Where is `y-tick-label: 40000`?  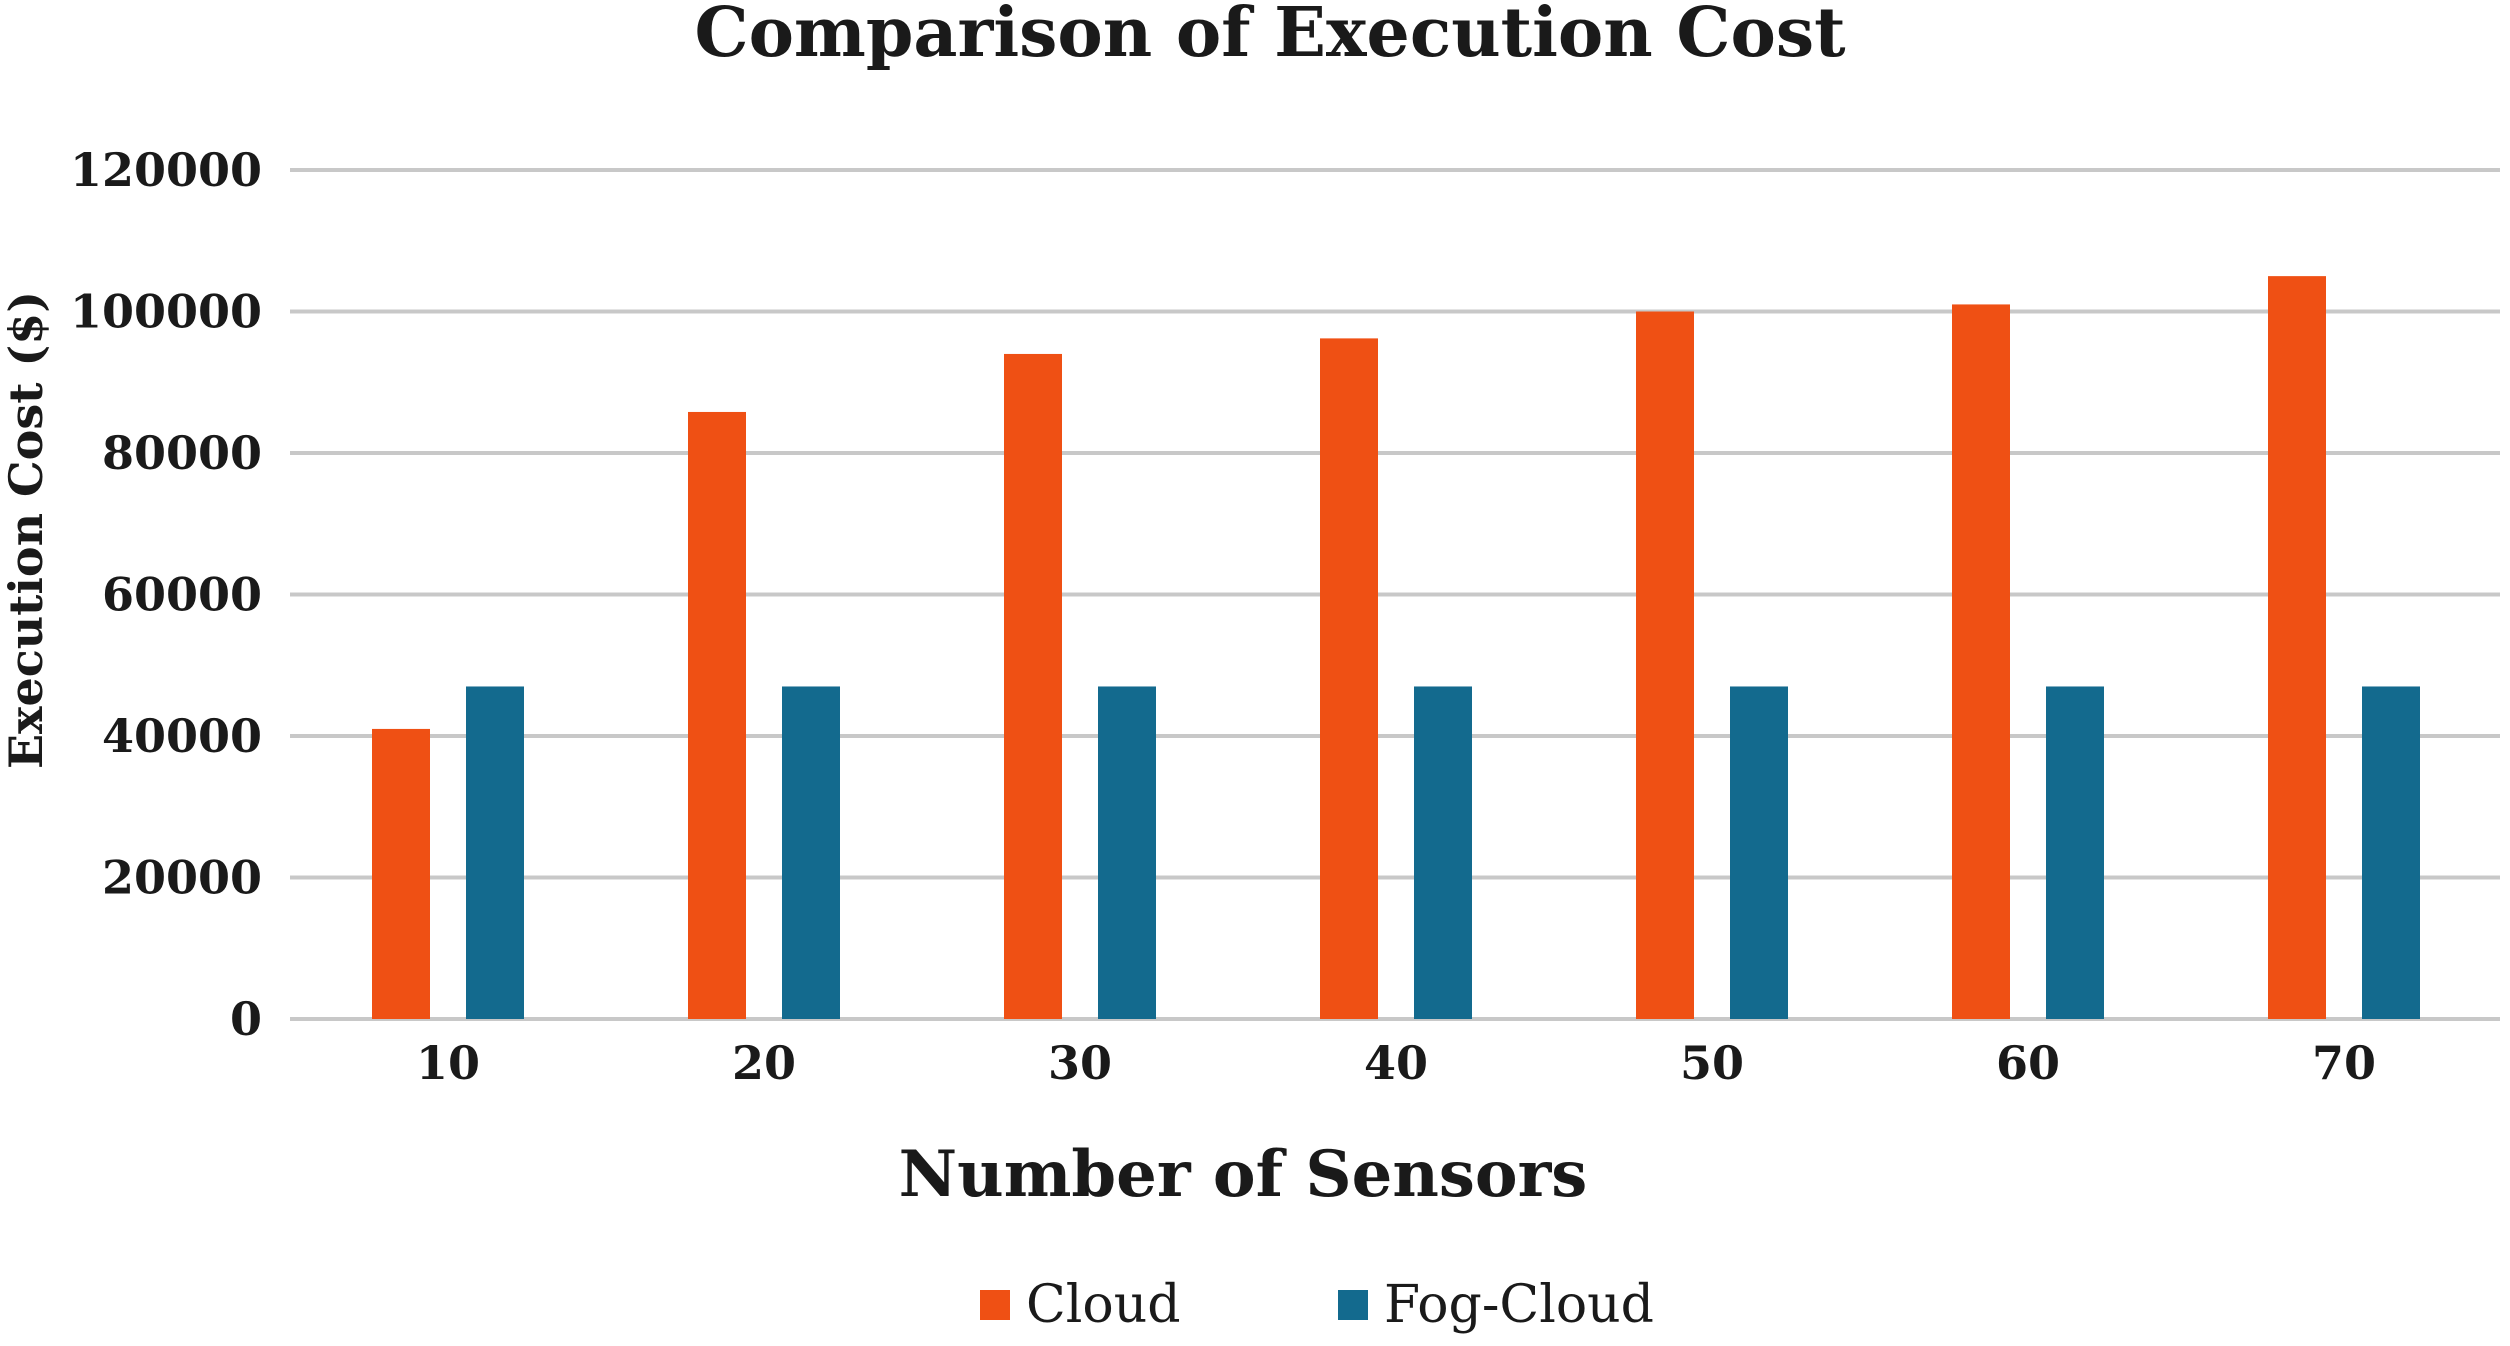 y-tick-label: 40000 is located at coordinates (182, 736).